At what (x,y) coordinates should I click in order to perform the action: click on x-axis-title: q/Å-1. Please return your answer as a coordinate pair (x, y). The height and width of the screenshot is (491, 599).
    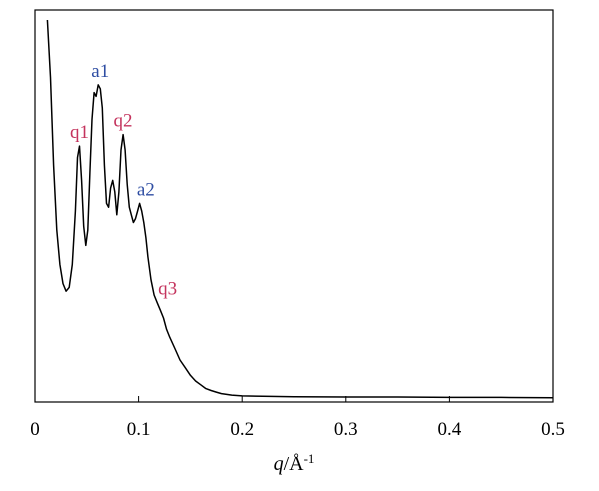
    Looking at the image, I should click on (294, 463).